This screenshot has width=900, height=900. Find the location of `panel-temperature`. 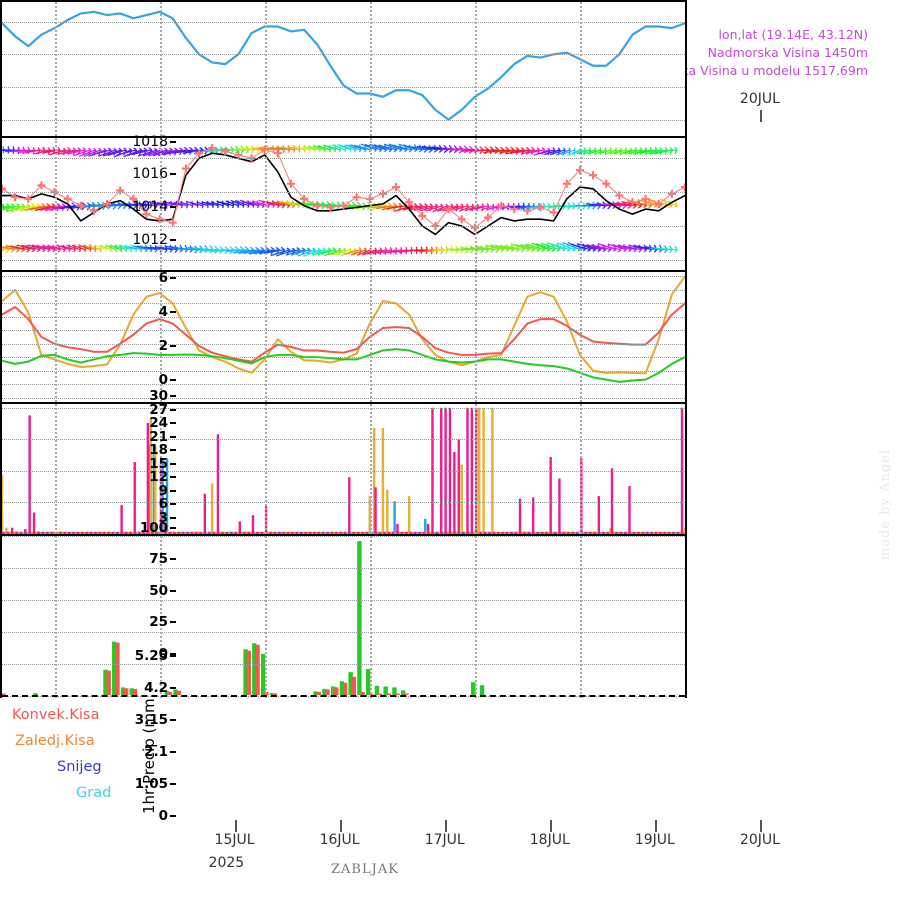

panel-temperature is located at coordinates (343, 337).